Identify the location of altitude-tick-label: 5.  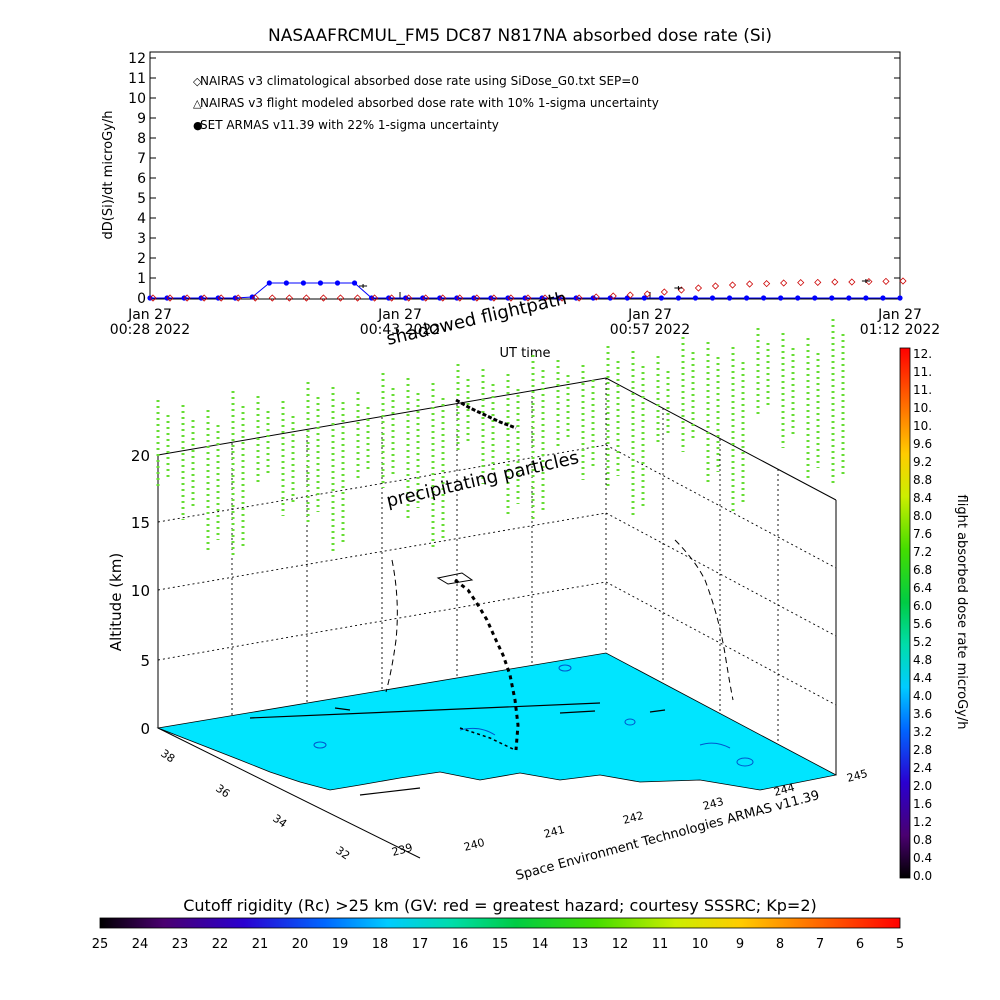
(145, 661).